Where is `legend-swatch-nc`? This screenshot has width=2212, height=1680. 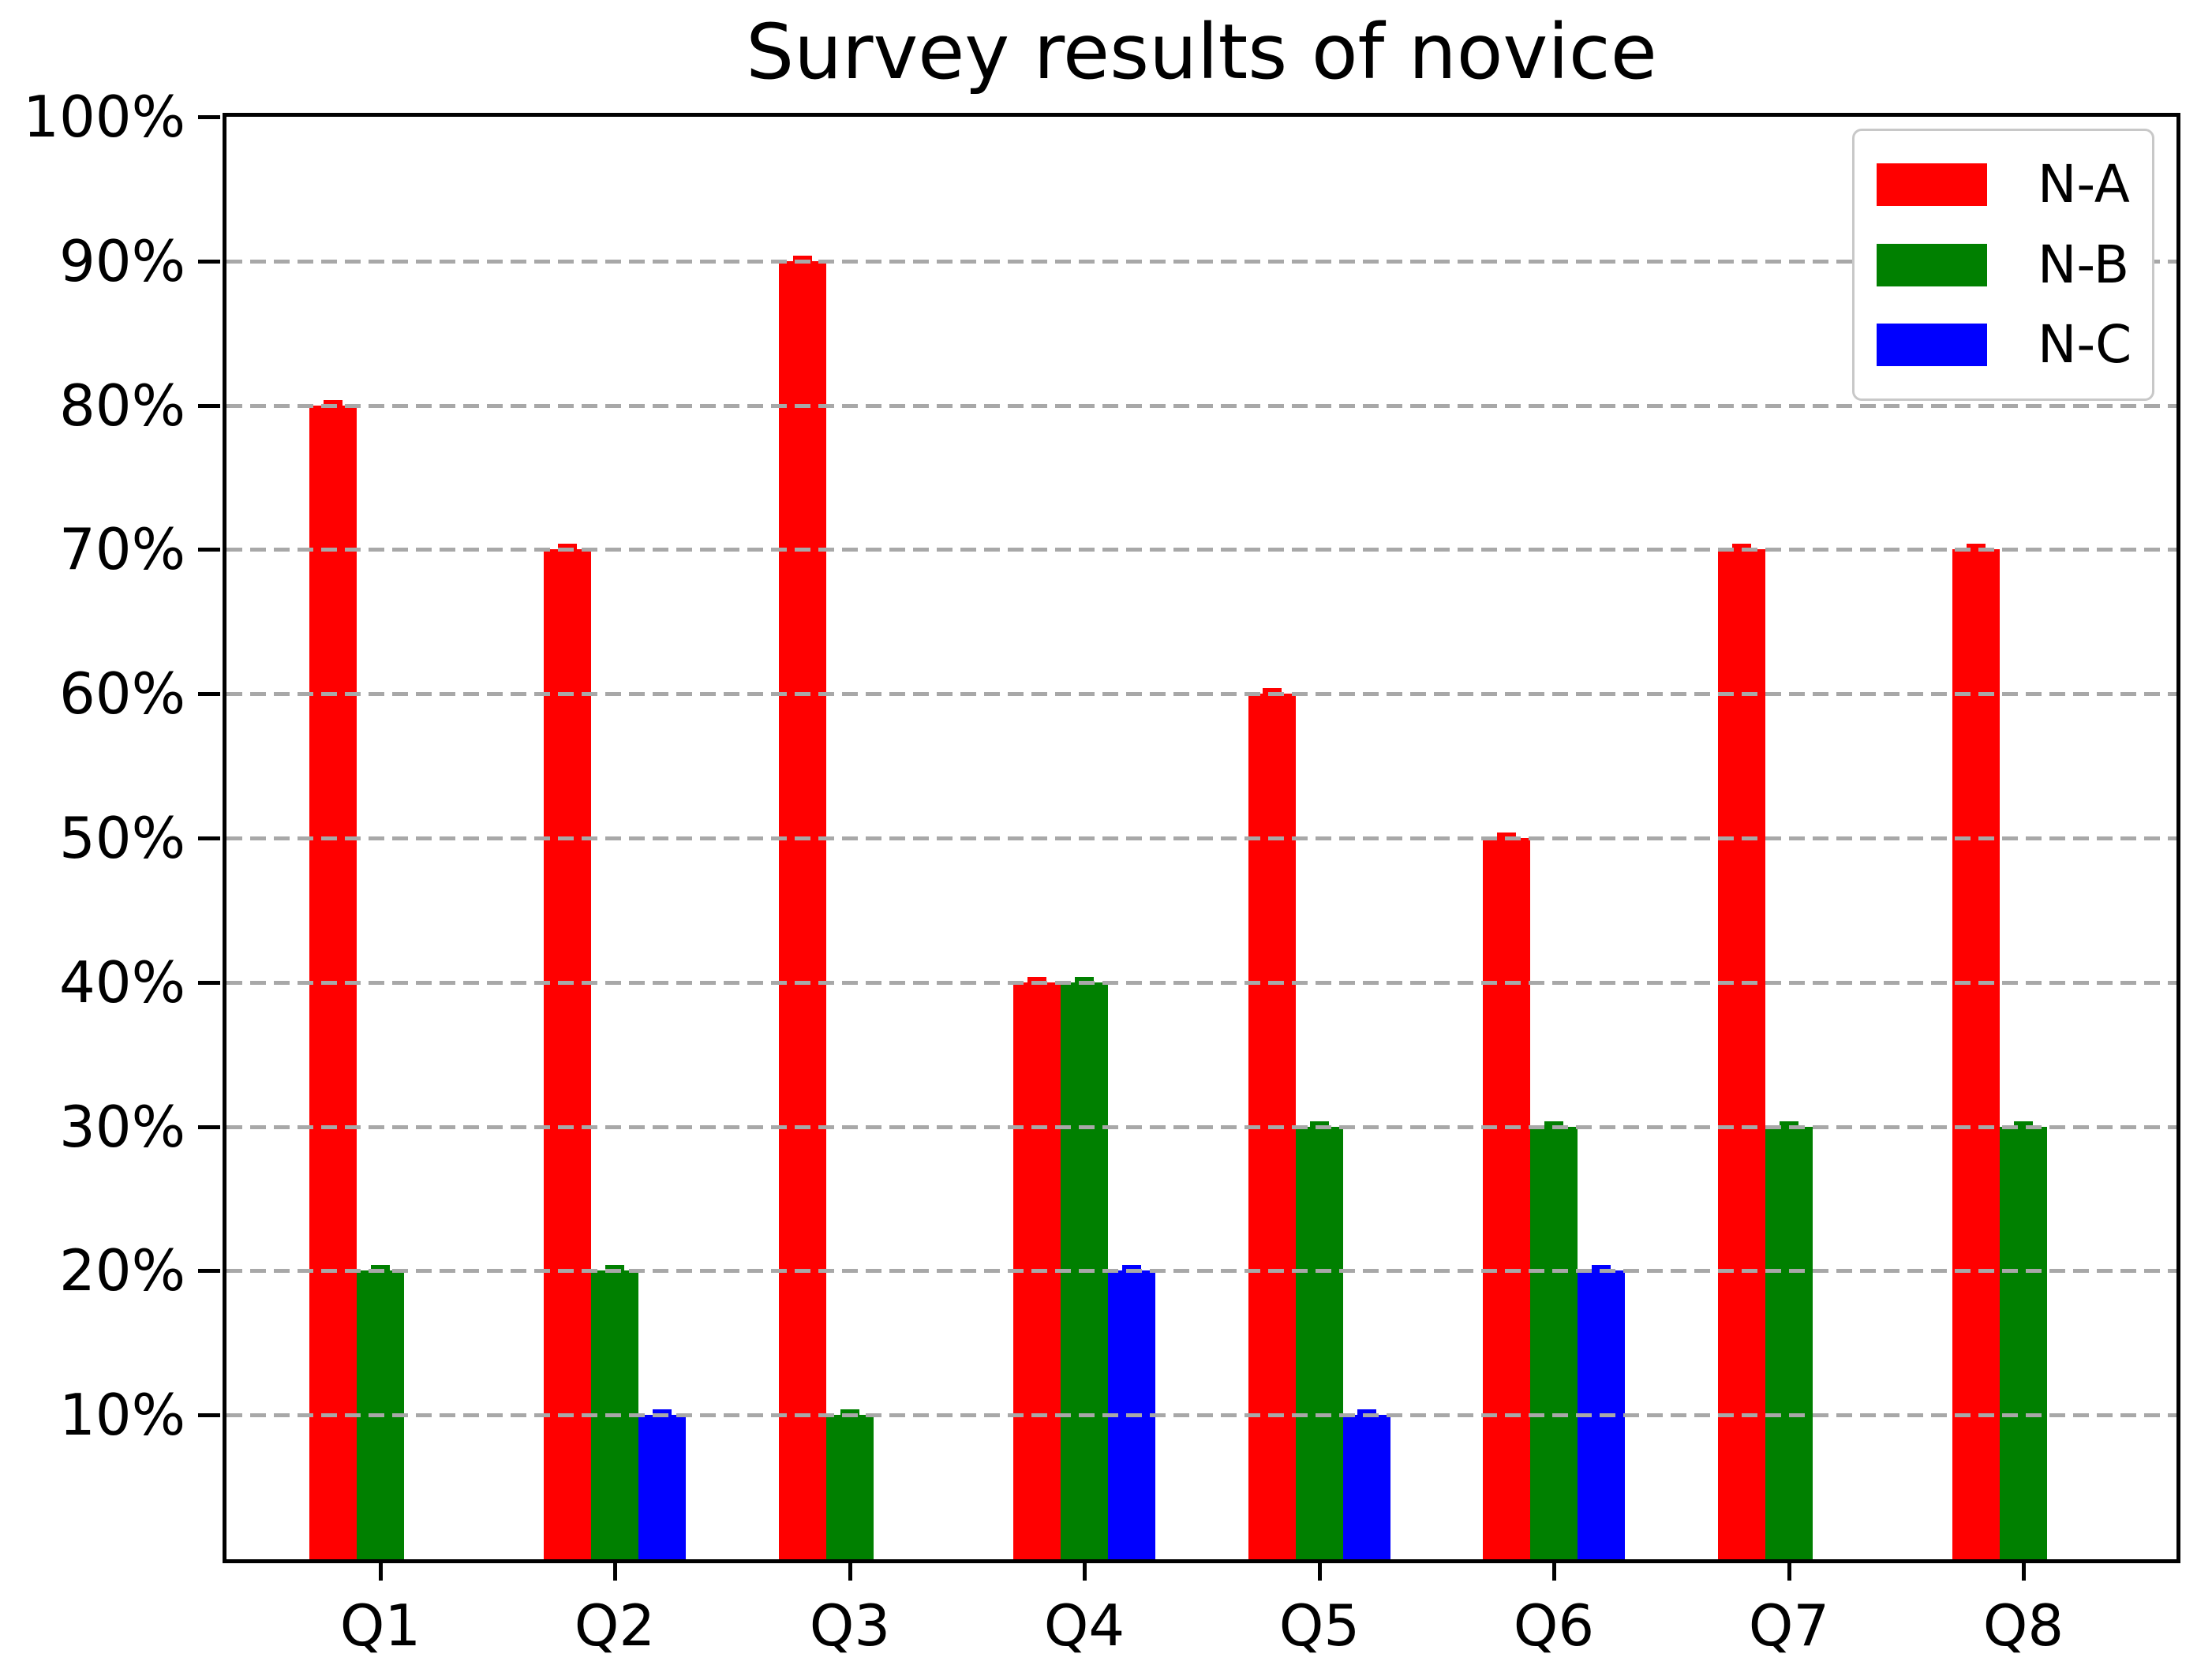
legend-swatch-nc is located at coordinates (1932, 344).